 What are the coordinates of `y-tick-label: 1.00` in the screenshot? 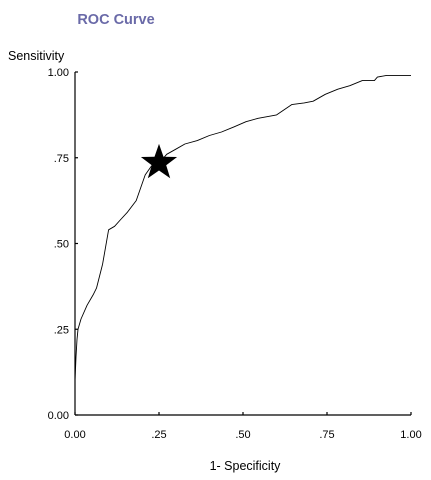 It's located at (58, 73).